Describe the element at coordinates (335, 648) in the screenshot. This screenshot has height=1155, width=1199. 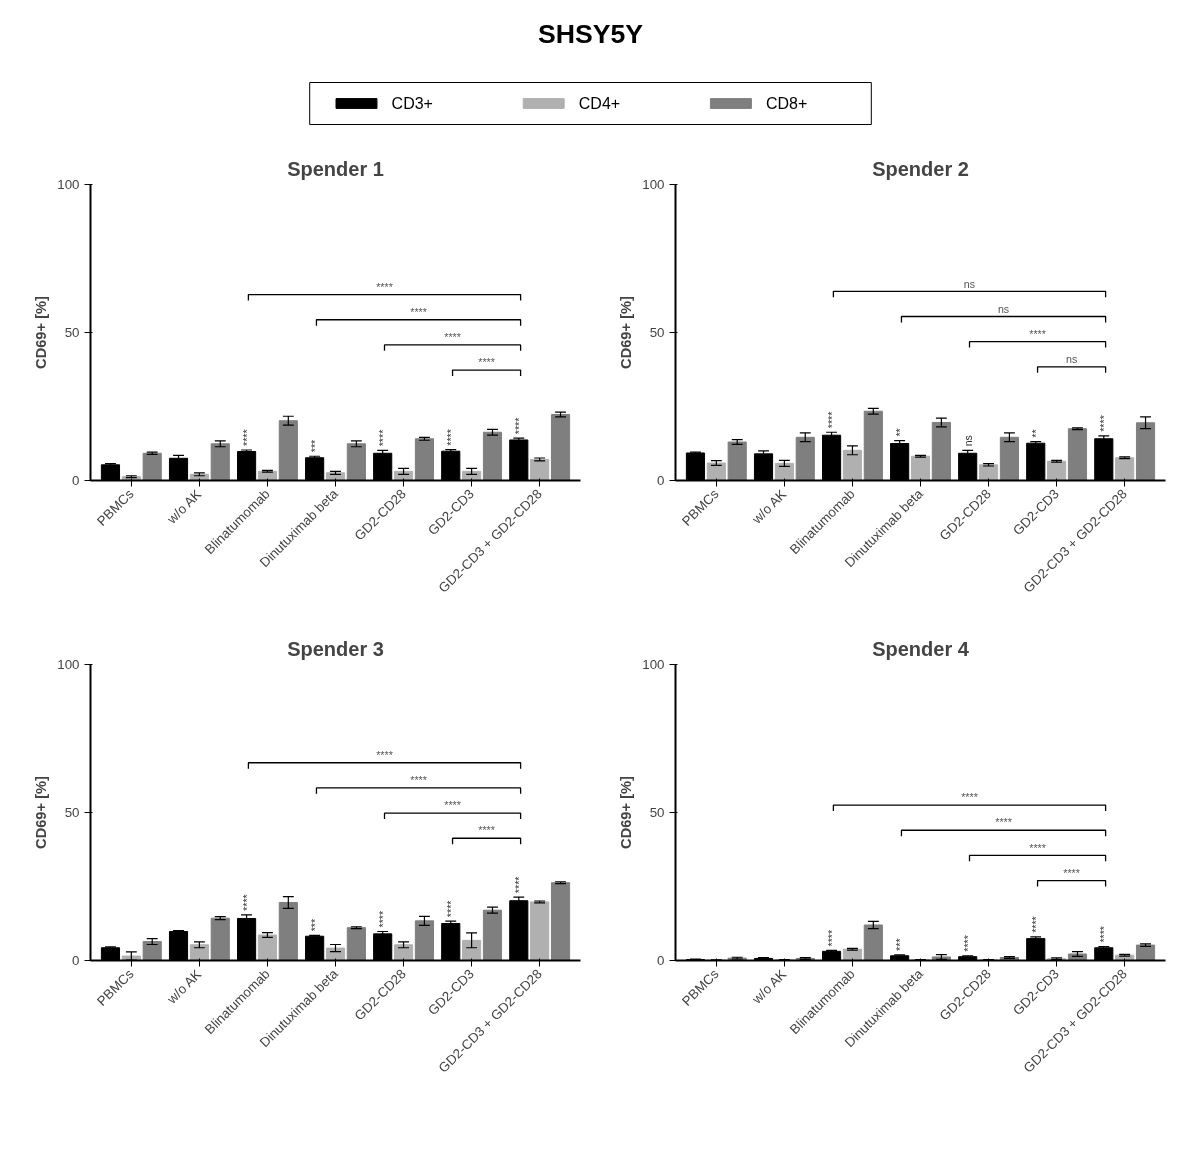
I see `chart-title: Spender 3` at that location.